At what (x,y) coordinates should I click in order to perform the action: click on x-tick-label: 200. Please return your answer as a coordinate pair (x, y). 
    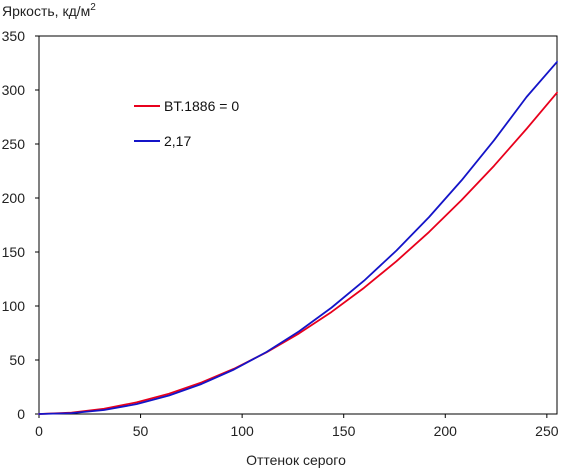
    Looking at the image, I should click on (446, 431).